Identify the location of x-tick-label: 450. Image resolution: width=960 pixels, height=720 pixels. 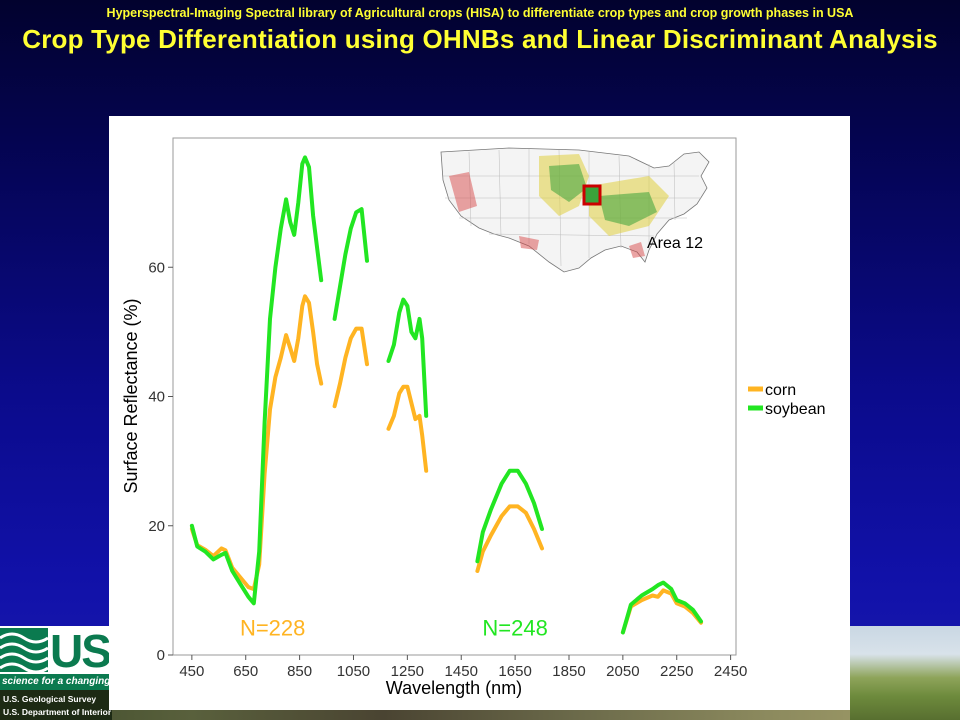
(191, 671).